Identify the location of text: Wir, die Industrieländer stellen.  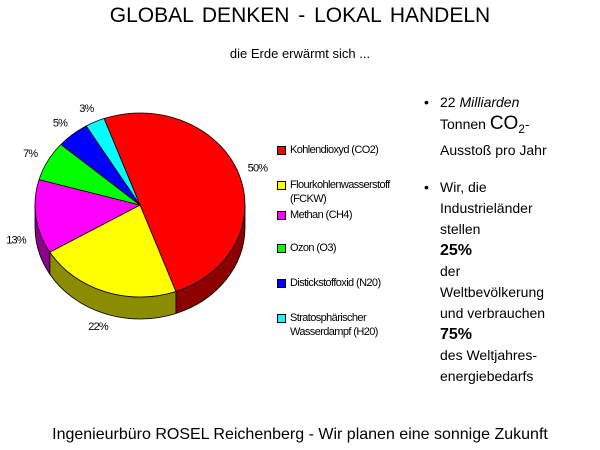
(486, 208).